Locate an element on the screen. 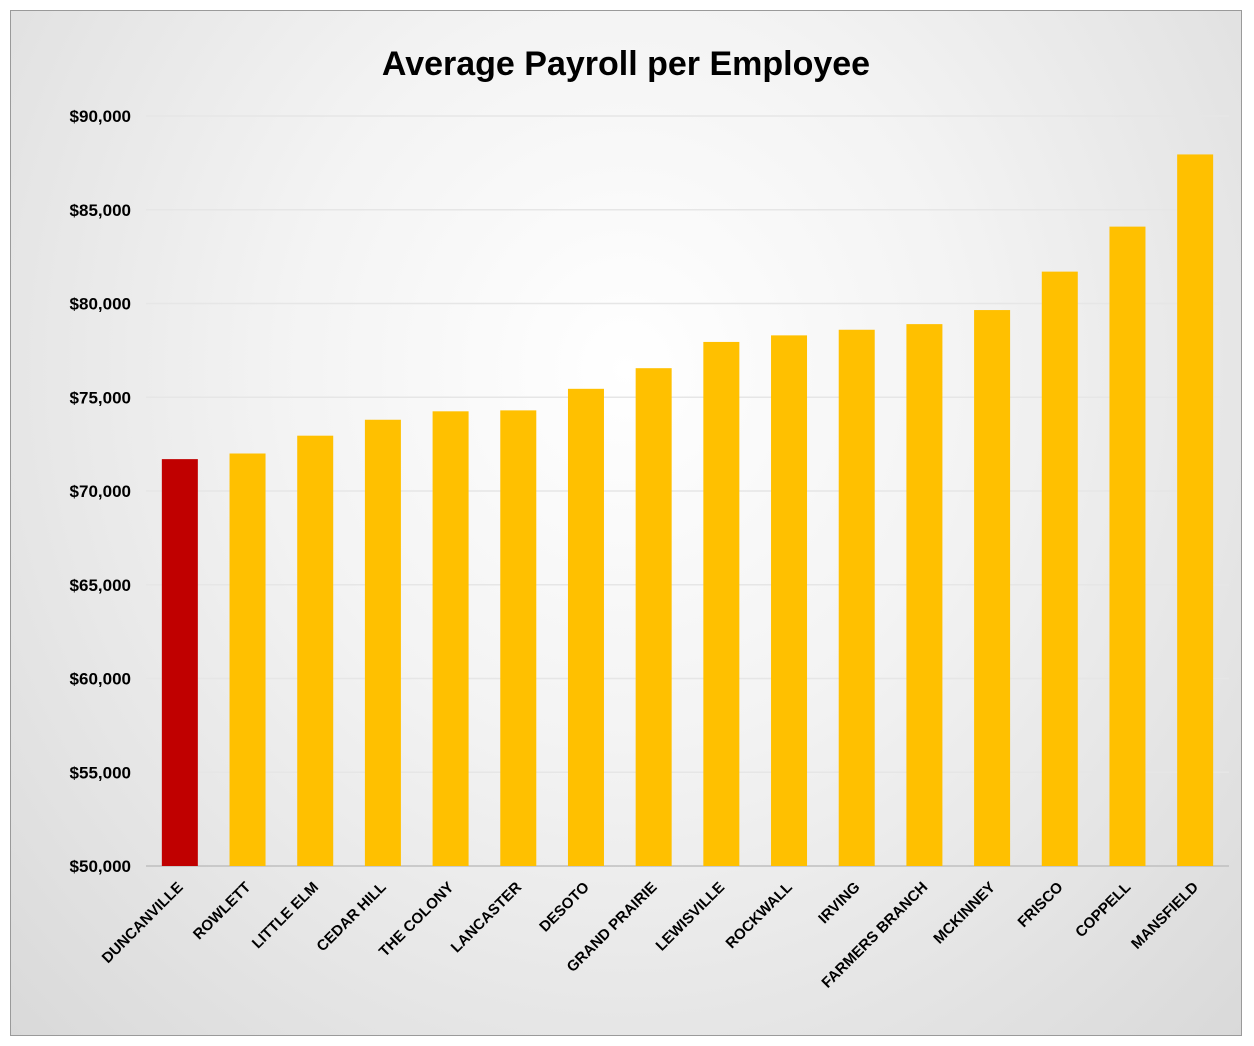  x-tick-label: COPPELL is located at coordinates (1103, 910).